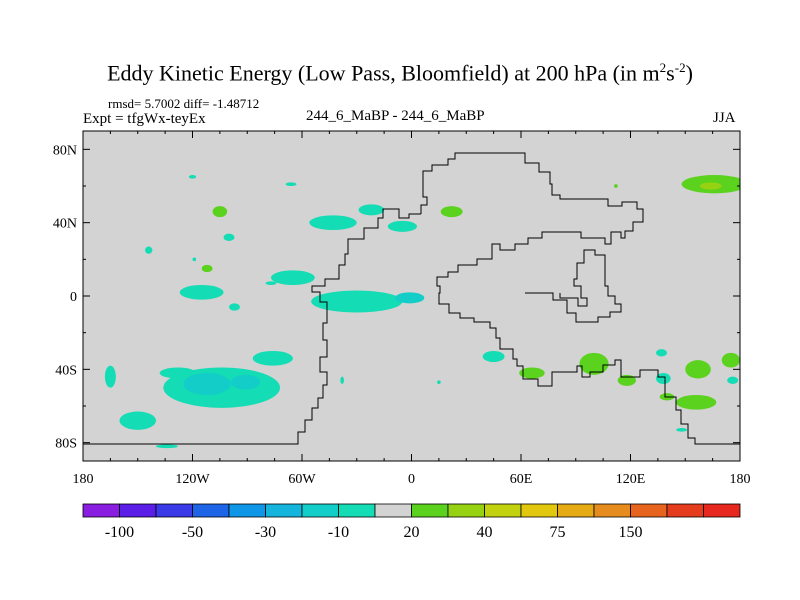 The height and width of the screenshot is (600, 800). What do you see at coordinates (192, 479) in the screenshot?
I see `x-tick-label-1: 120W` at bounding box center [192, 479].